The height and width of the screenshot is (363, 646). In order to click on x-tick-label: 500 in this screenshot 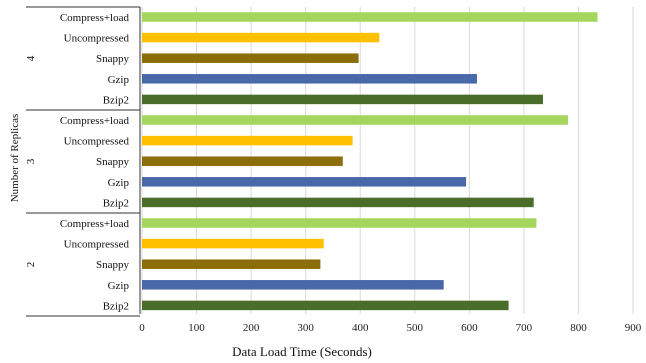, I will do `click(415, 328)`.